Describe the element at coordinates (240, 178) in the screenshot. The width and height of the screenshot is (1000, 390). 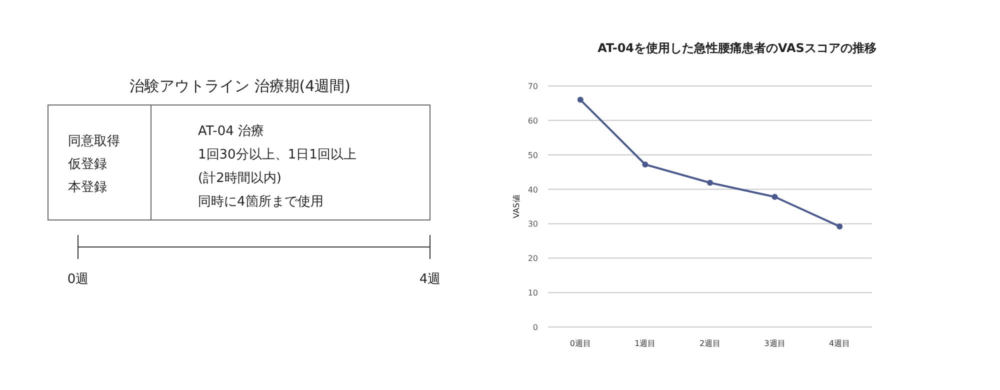
I see `text: (計2時間以内)` at that location.